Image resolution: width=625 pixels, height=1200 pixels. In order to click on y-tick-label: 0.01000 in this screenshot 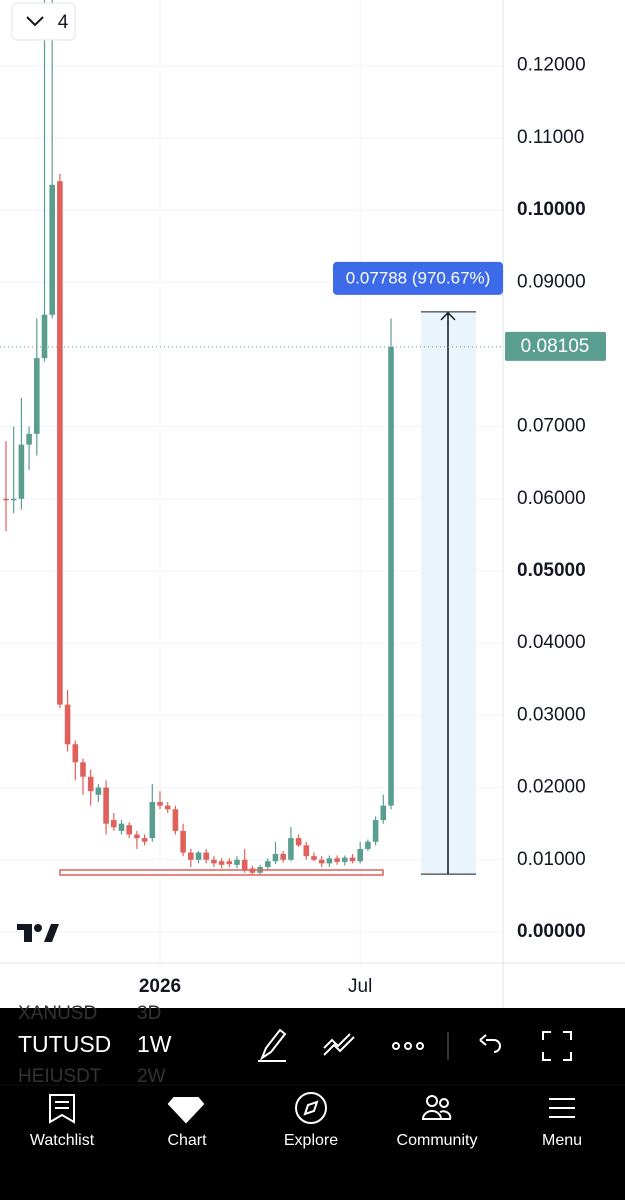, I will do `click(551, 859)`.